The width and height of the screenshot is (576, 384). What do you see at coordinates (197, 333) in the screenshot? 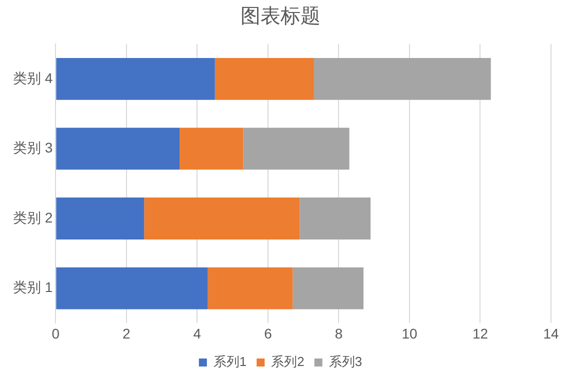
I see `x-tick-label: 4` at bounding box center [197, 333].